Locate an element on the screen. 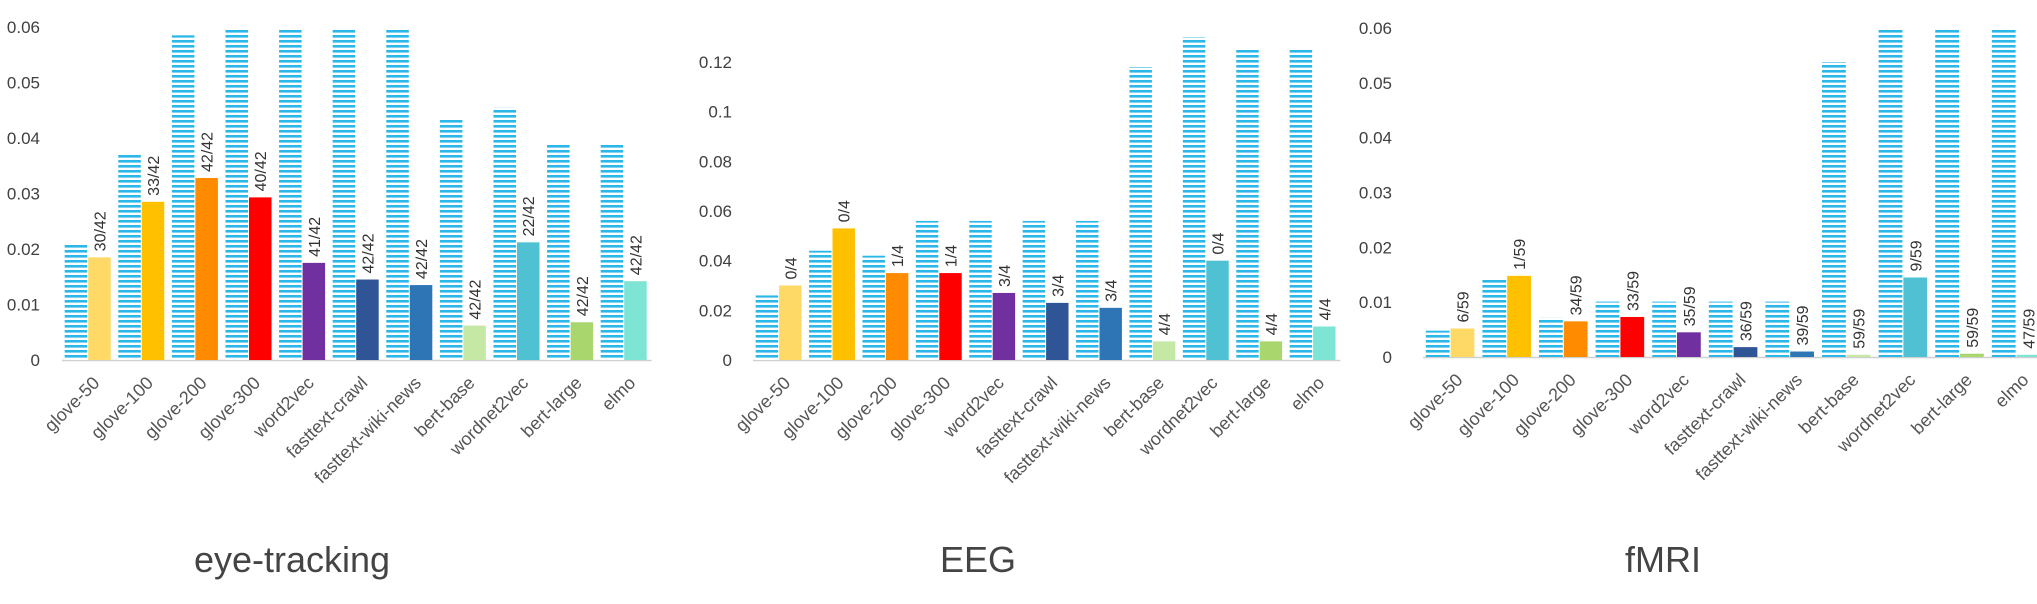 The width and height of the screenshot is (2037, 604). data-label: 1/59 is located at coordinates (1520, 254).